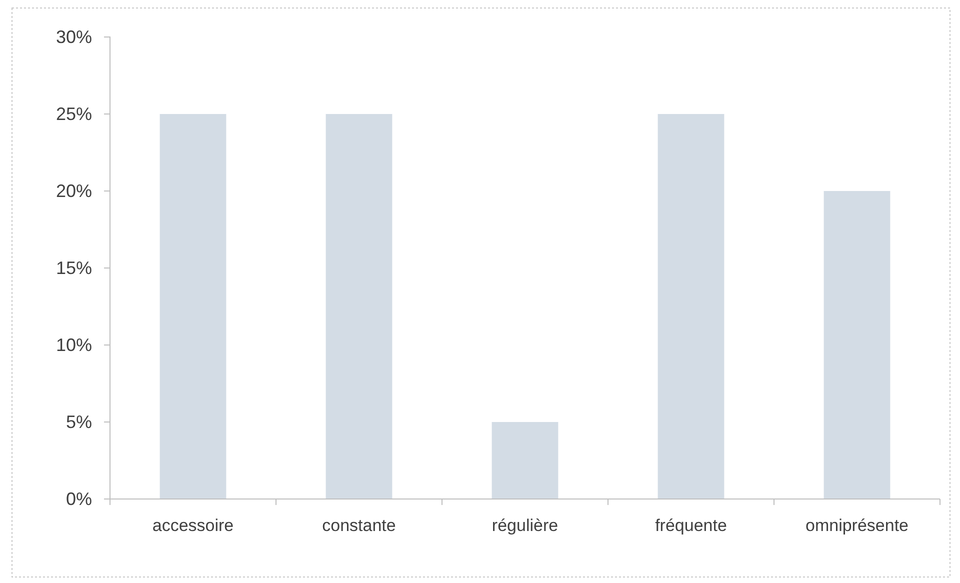  I want to click on x-tick-label: omniprésente, so click(857, 526).